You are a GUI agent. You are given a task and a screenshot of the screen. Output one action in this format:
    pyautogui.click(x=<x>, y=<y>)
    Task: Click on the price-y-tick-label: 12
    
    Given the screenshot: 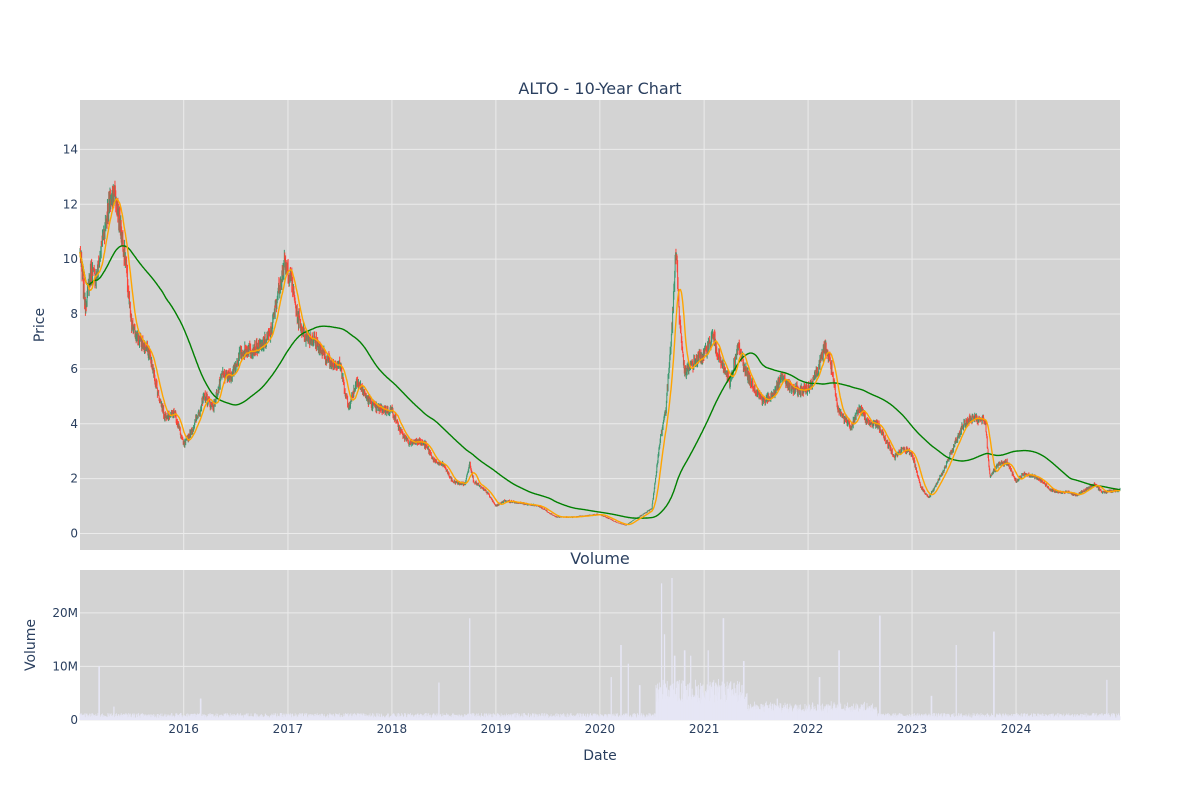 What is the action you would take?
    pyautogui.click(x=70, y=204)
    